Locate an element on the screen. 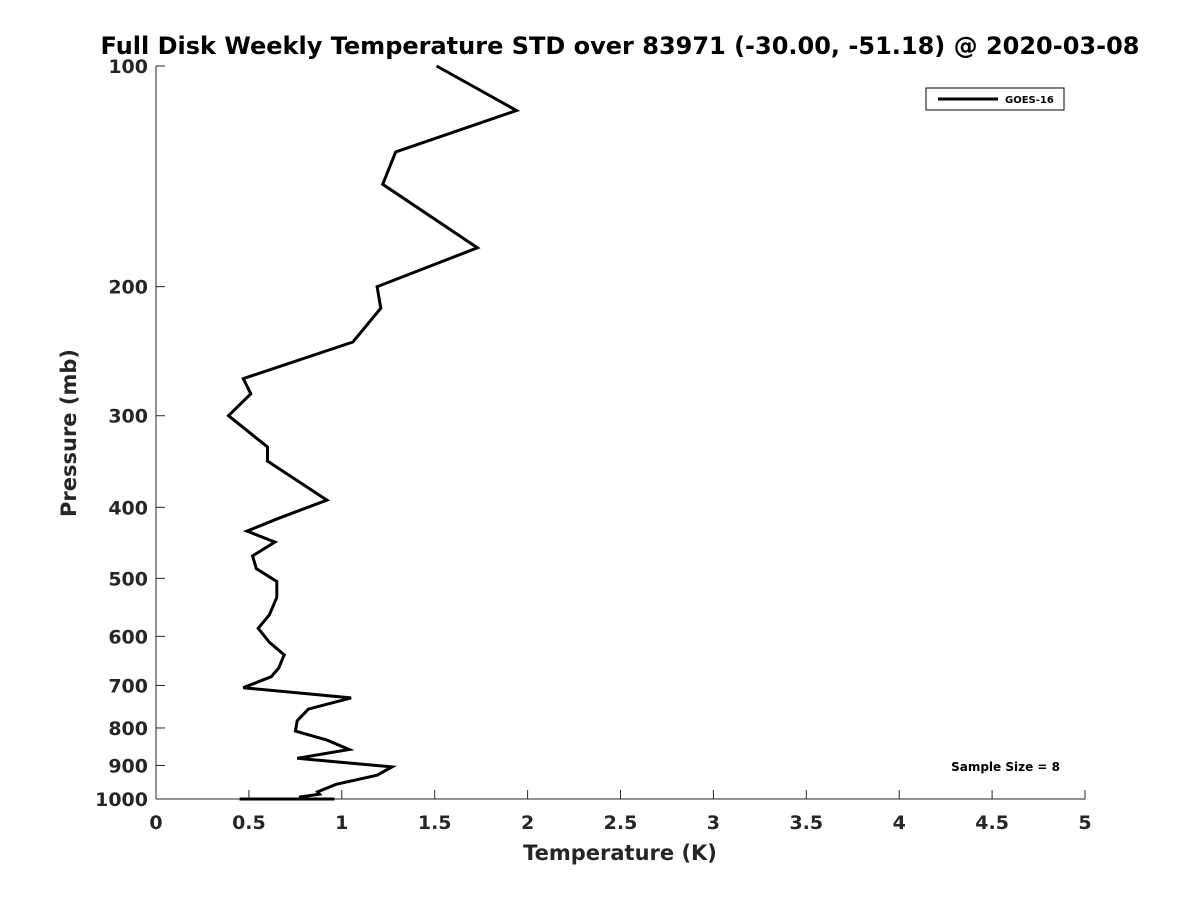 This screenshot has width=1200, height=900. x-tick-label: 4.5 is located at coordinates (992, 823).